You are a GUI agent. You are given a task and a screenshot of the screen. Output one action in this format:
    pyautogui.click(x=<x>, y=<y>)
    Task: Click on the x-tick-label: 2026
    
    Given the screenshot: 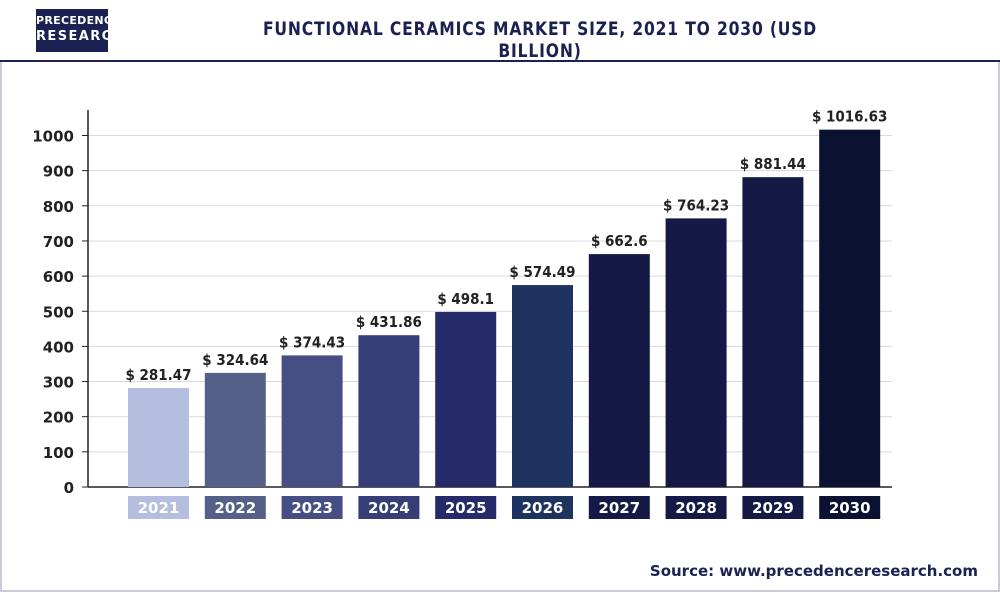 What is the action you would take?
    pyautogui.click(x=543, y=508)
    